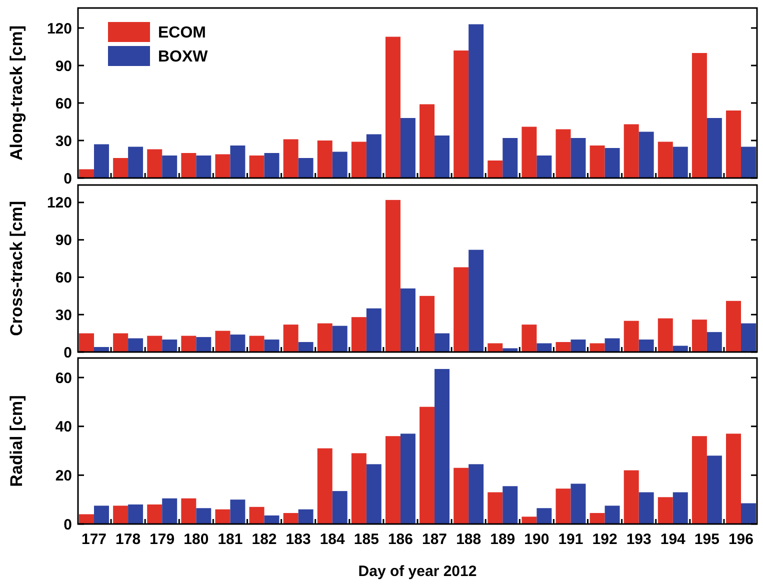 The height and width of the screenshot is (585, 763). What do you see at coordinates (435, 539) in the screenshot?
I see `x-tick-label: 187` at bounding box center [435, 539].